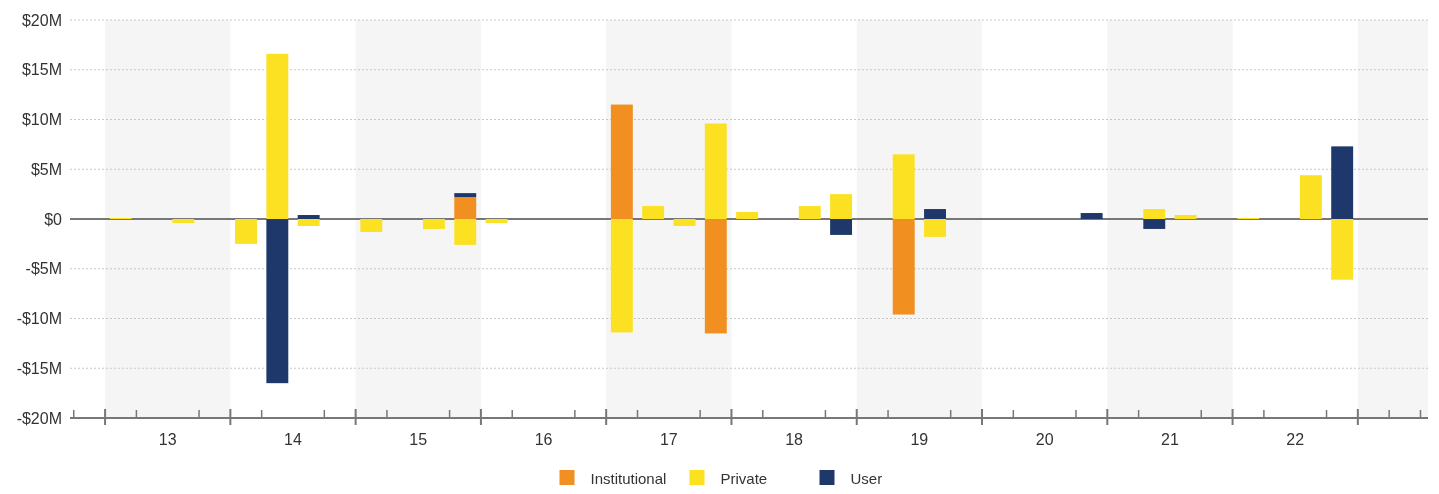  Describe the element at coordinates (167, 439) in the screenshot. I see `x-tick-label: 13` at that location.